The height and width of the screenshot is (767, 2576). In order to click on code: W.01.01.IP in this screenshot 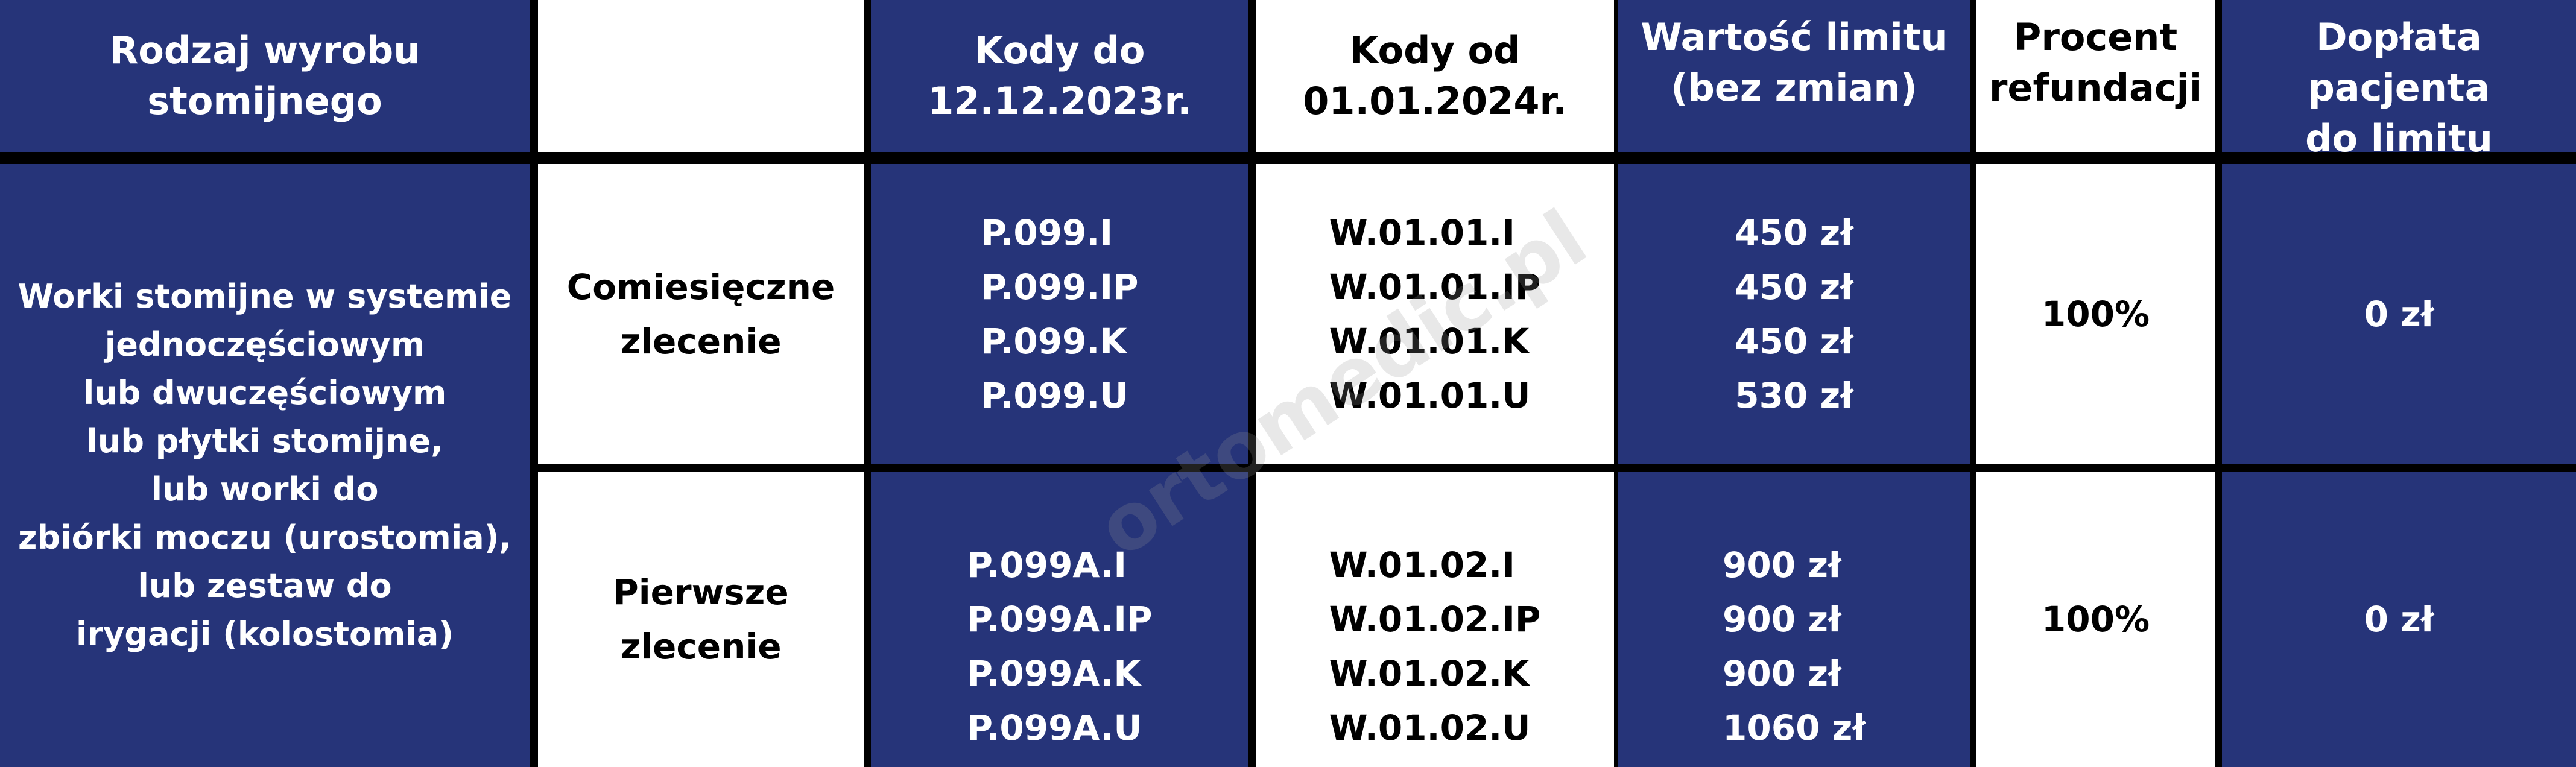, I will do `click(1435, 287)`.